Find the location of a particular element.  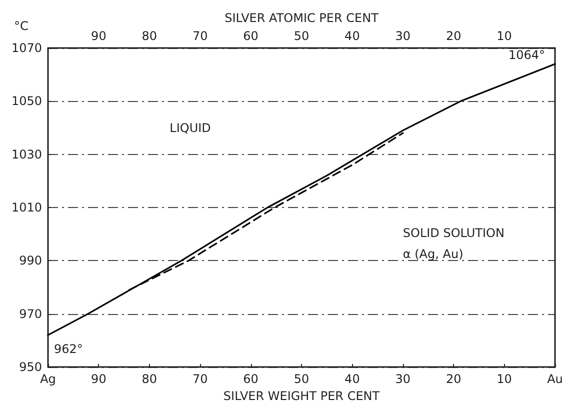

x-tick-label: 30 is located at coordinates (403, 379).